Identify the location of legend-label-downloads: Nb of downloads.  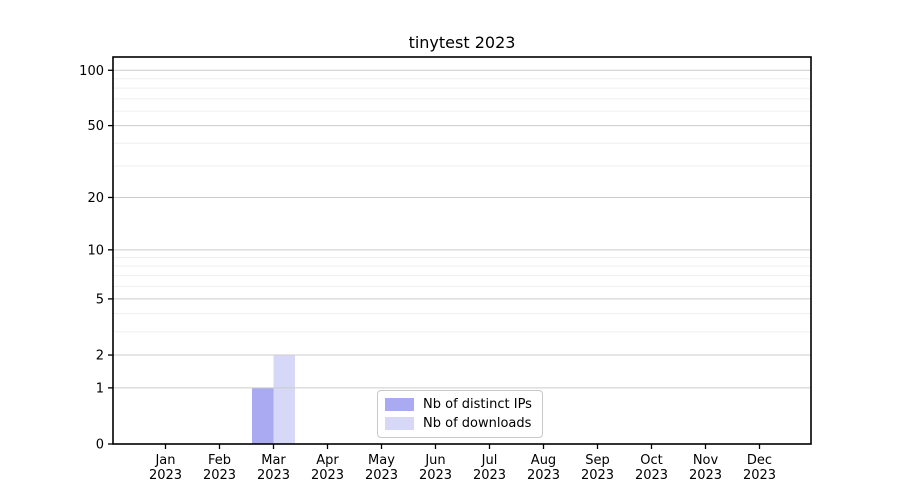
(477, 423).